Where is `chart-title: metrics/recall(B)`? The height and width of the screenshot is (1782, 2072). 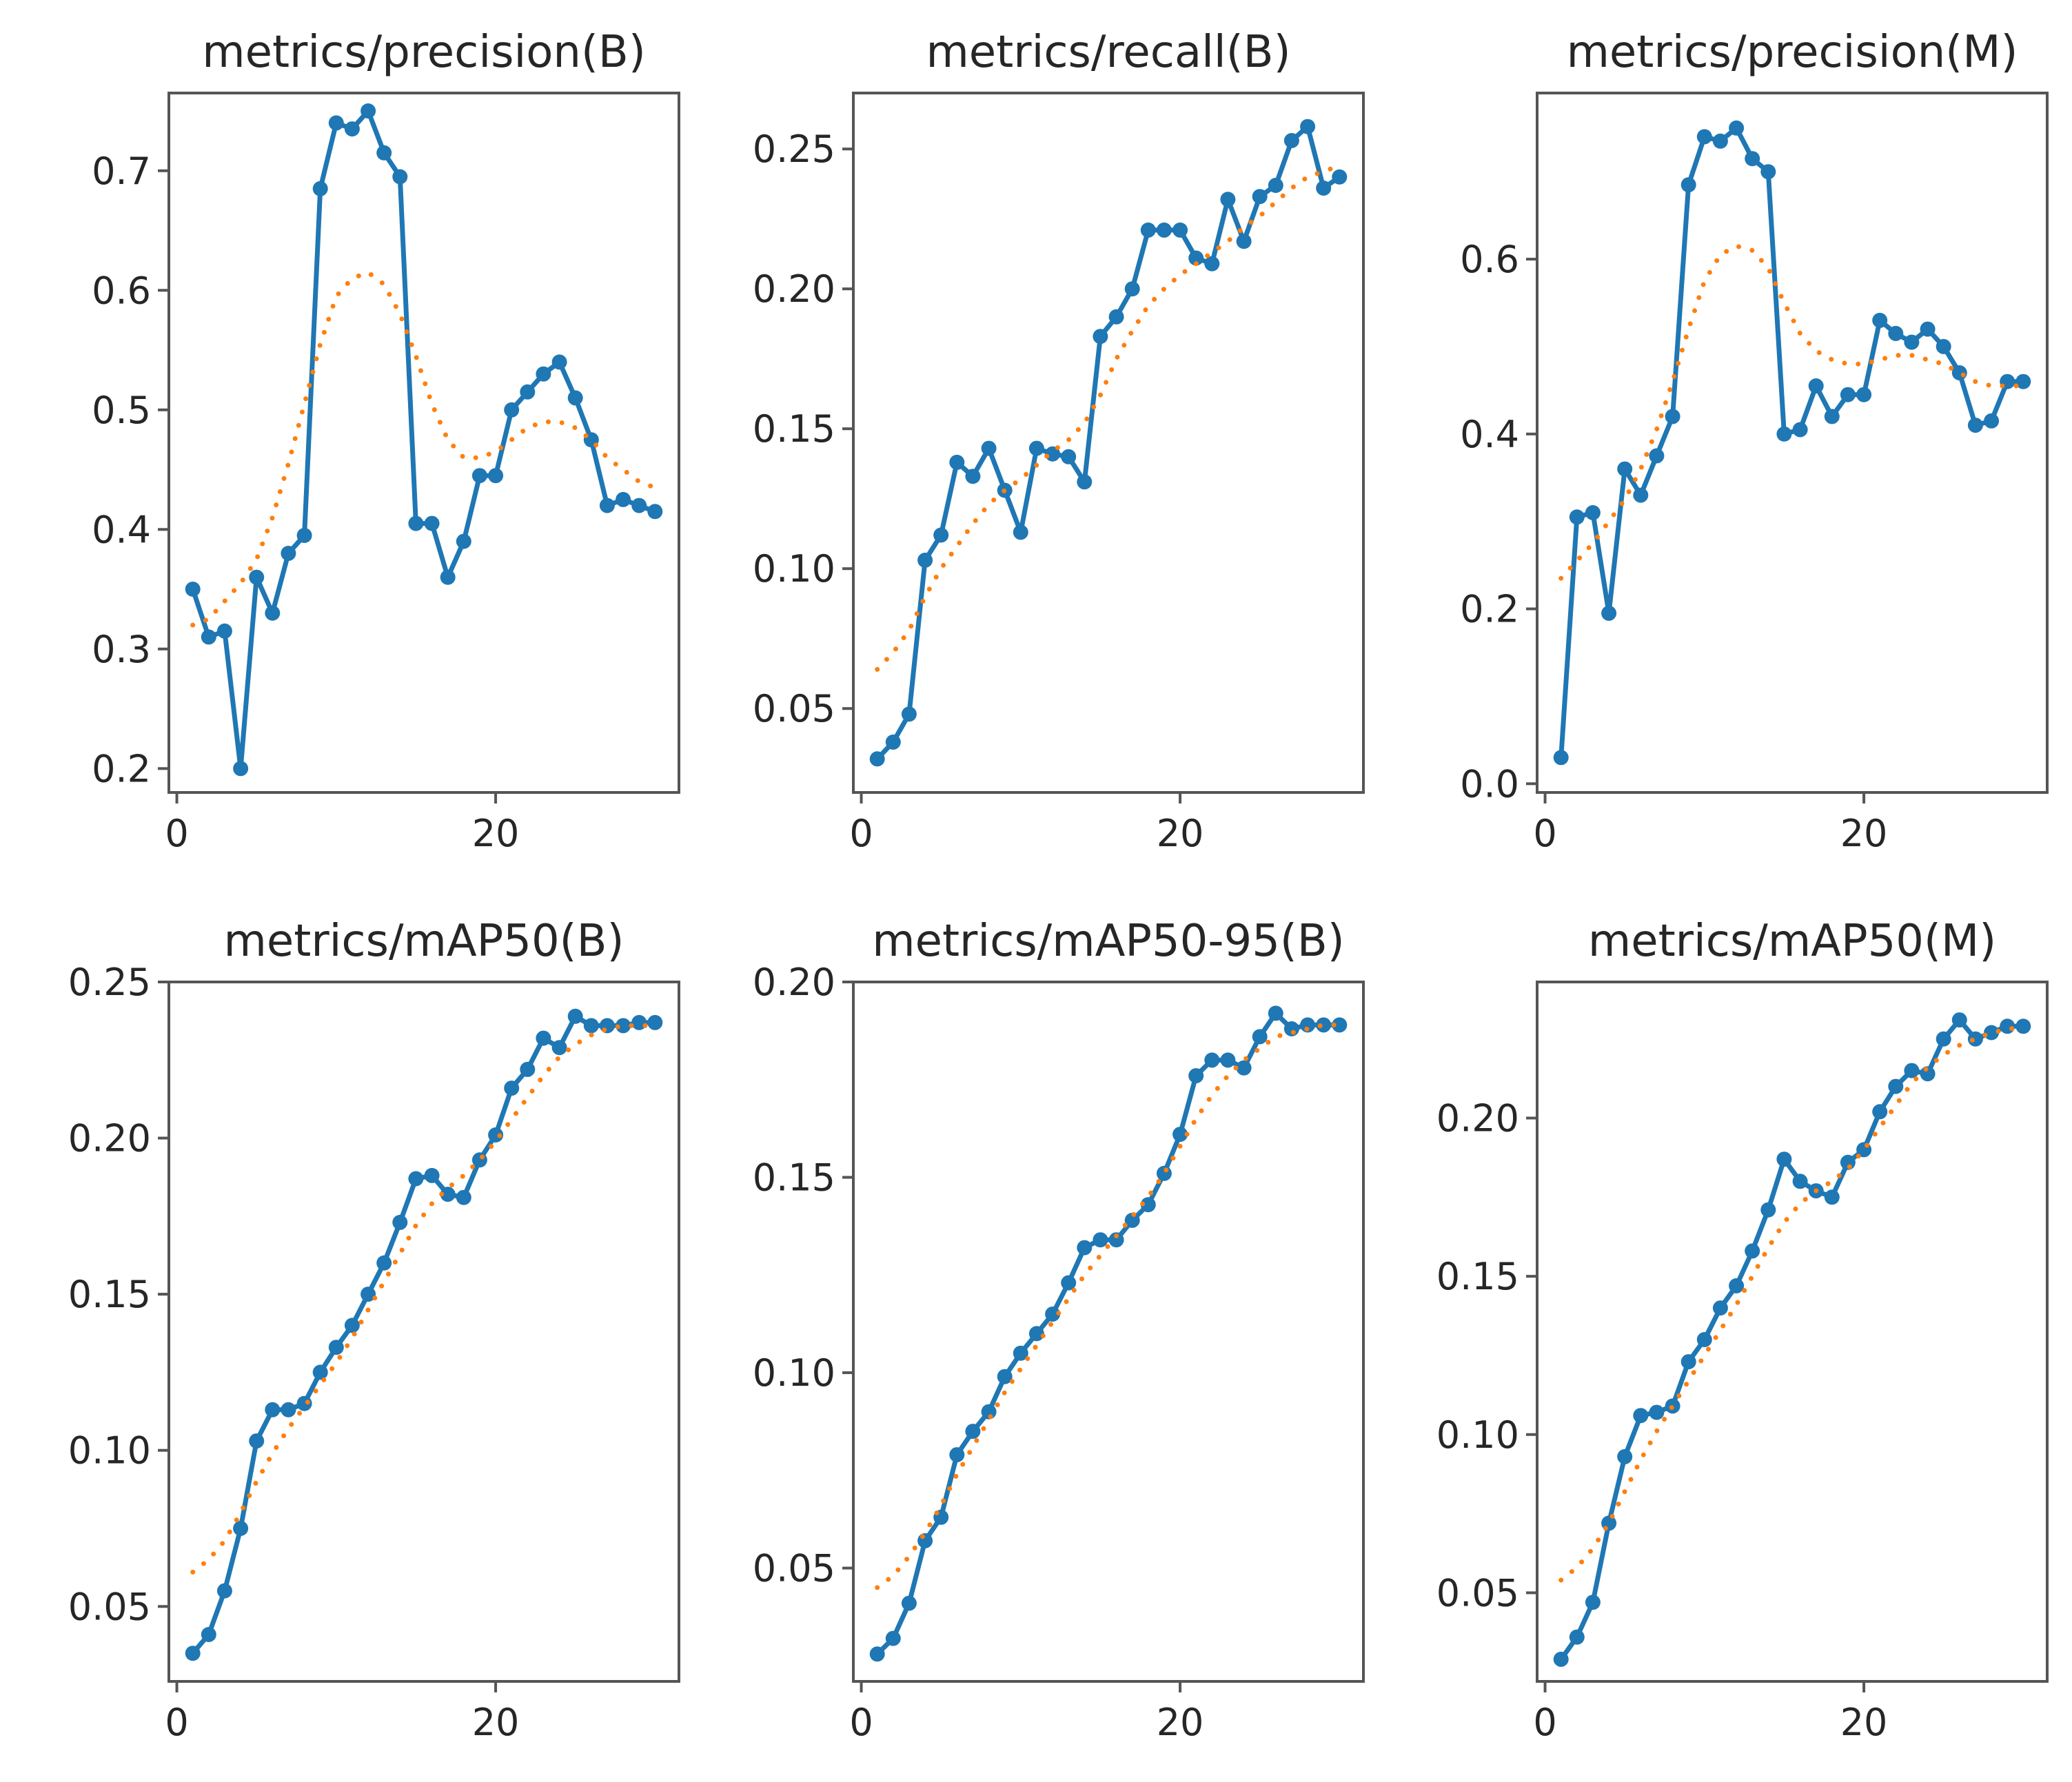
chart-title: metrics/recall(B) is located at coordinates (1108, 52).